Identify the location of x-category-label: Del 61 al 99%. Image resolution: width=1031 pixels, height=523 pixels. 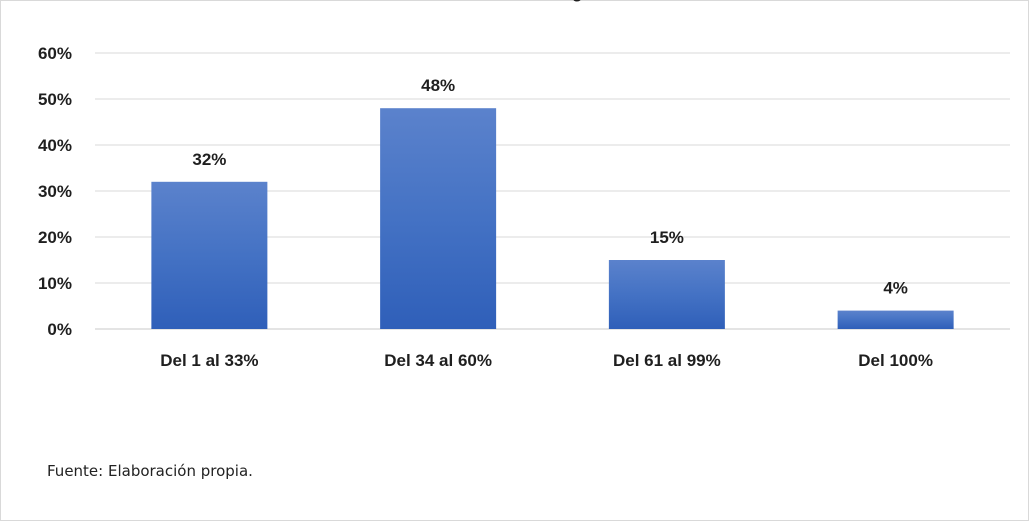
(667, 360).